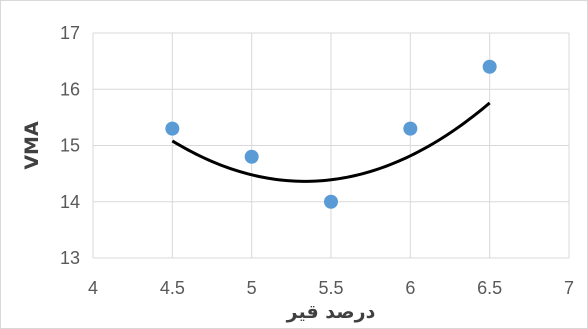 Image resolution: width=588 pixels, height=329 pixels. What do you see at coordinates (70, 202) in the screenshot?
I see `y-tick-label: 14` at bounding box center [70, 202].